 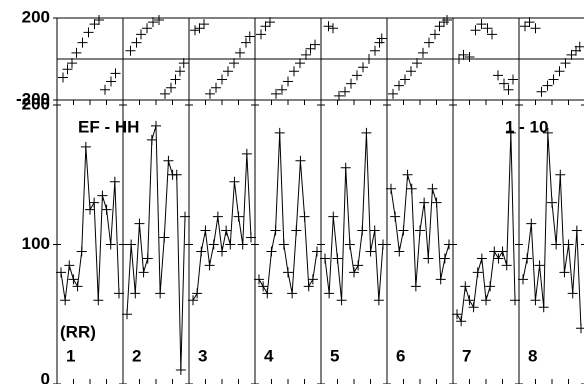 What do you see at coordinates (202, 355) in the screenshot?
I see `panel-label: 3` at bounding box center [202, 355].